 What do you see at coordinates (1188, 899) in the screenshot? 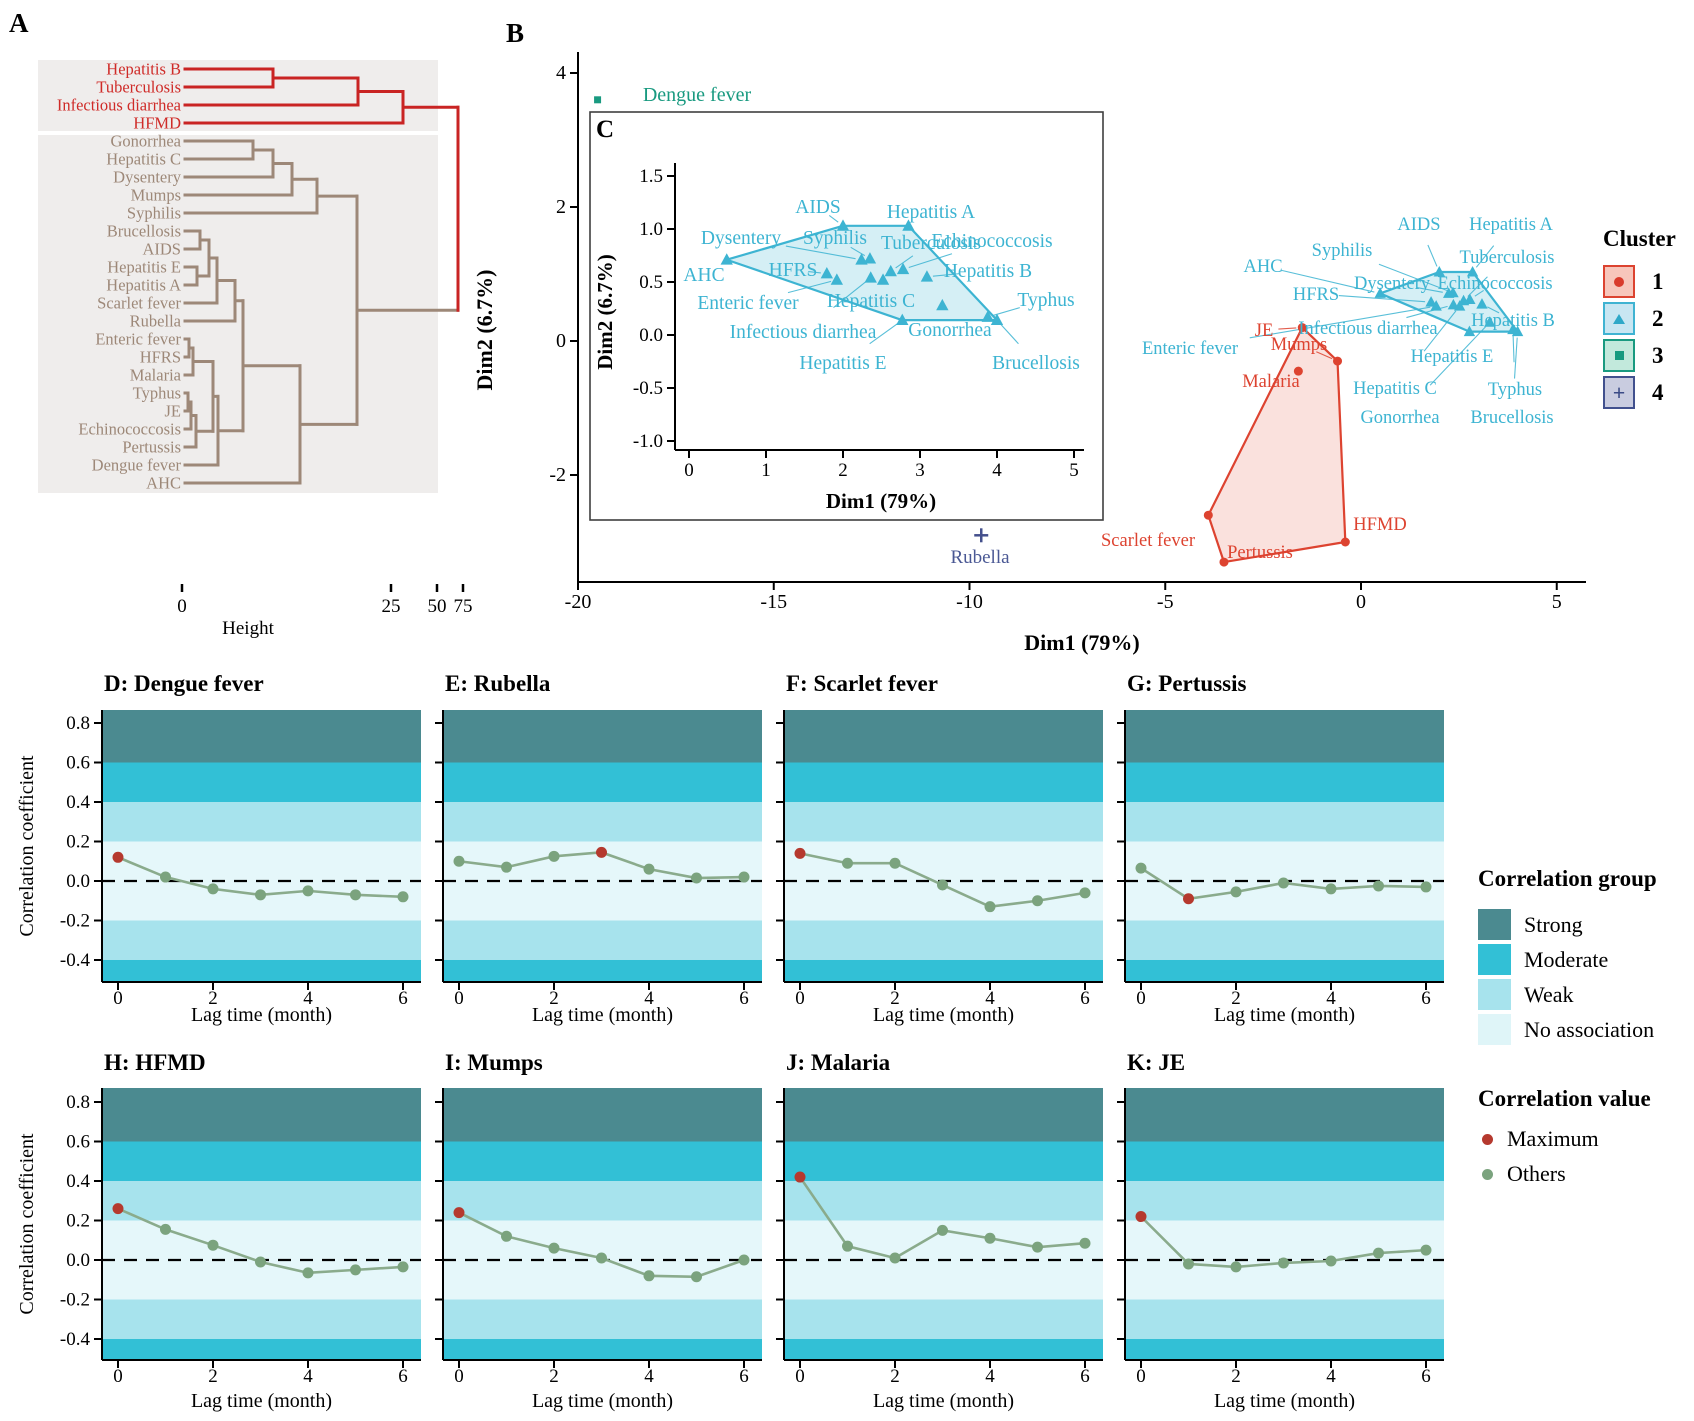
I see `corr-point-G-lag1-max` at bounding box center [1188, 899].